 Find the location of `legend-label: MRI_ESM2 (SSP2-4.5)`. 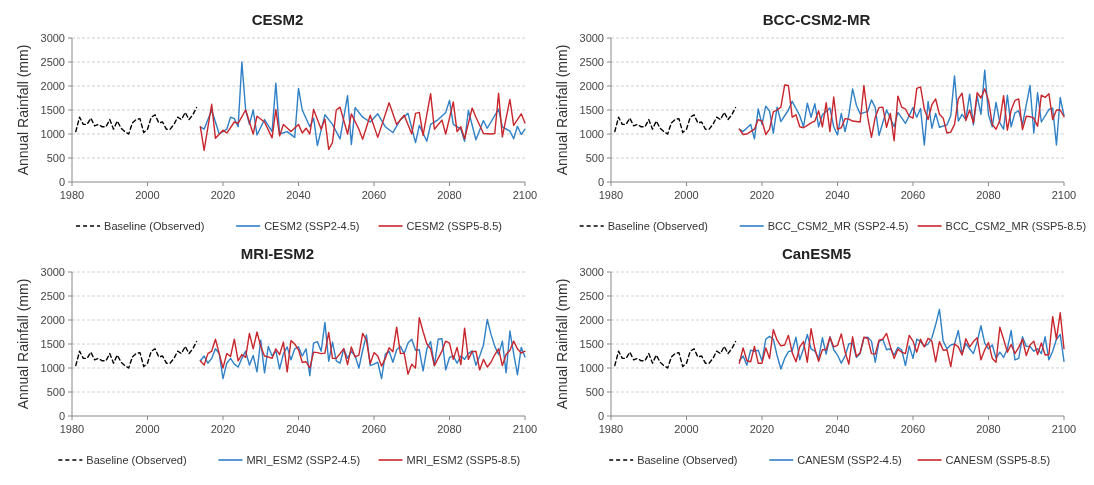

legend-label: MRI_ESM2 (SSP2-4.5) is located at coordinates (303, 460).